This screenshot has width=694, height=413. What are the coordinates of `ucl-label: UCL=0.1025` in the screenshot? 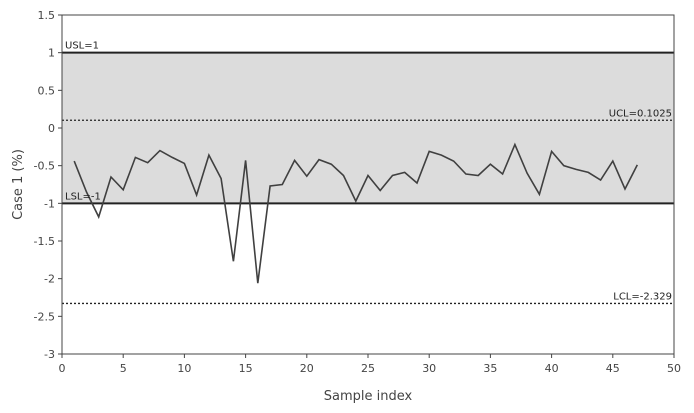 It's located at (640, 113).